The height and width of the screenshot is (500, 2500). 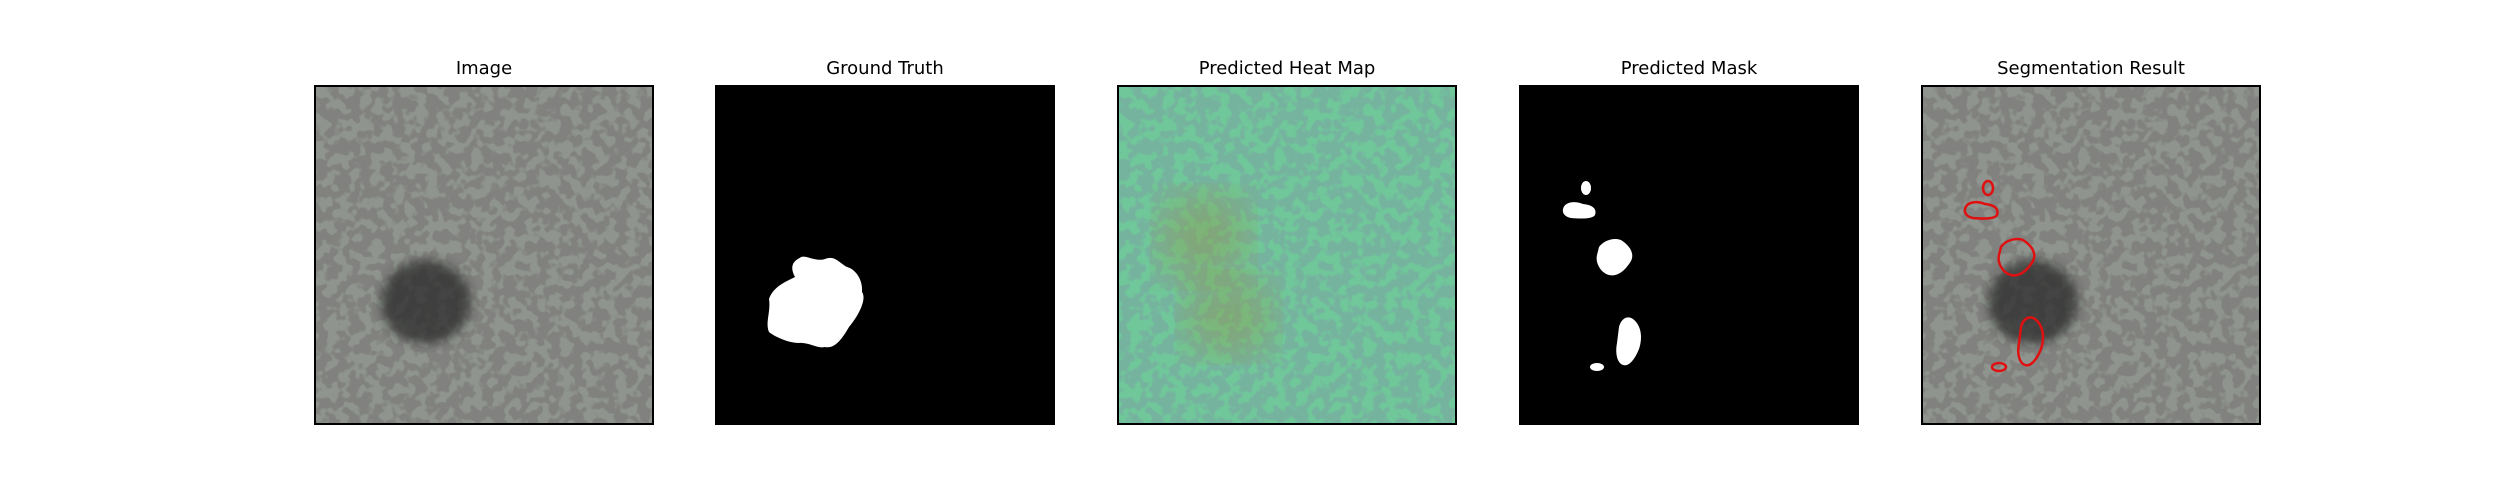 What do you see at coordinates (815, 302) in the screenshot?
I see `ground-truth-blob` at bounding box center [815, 302].